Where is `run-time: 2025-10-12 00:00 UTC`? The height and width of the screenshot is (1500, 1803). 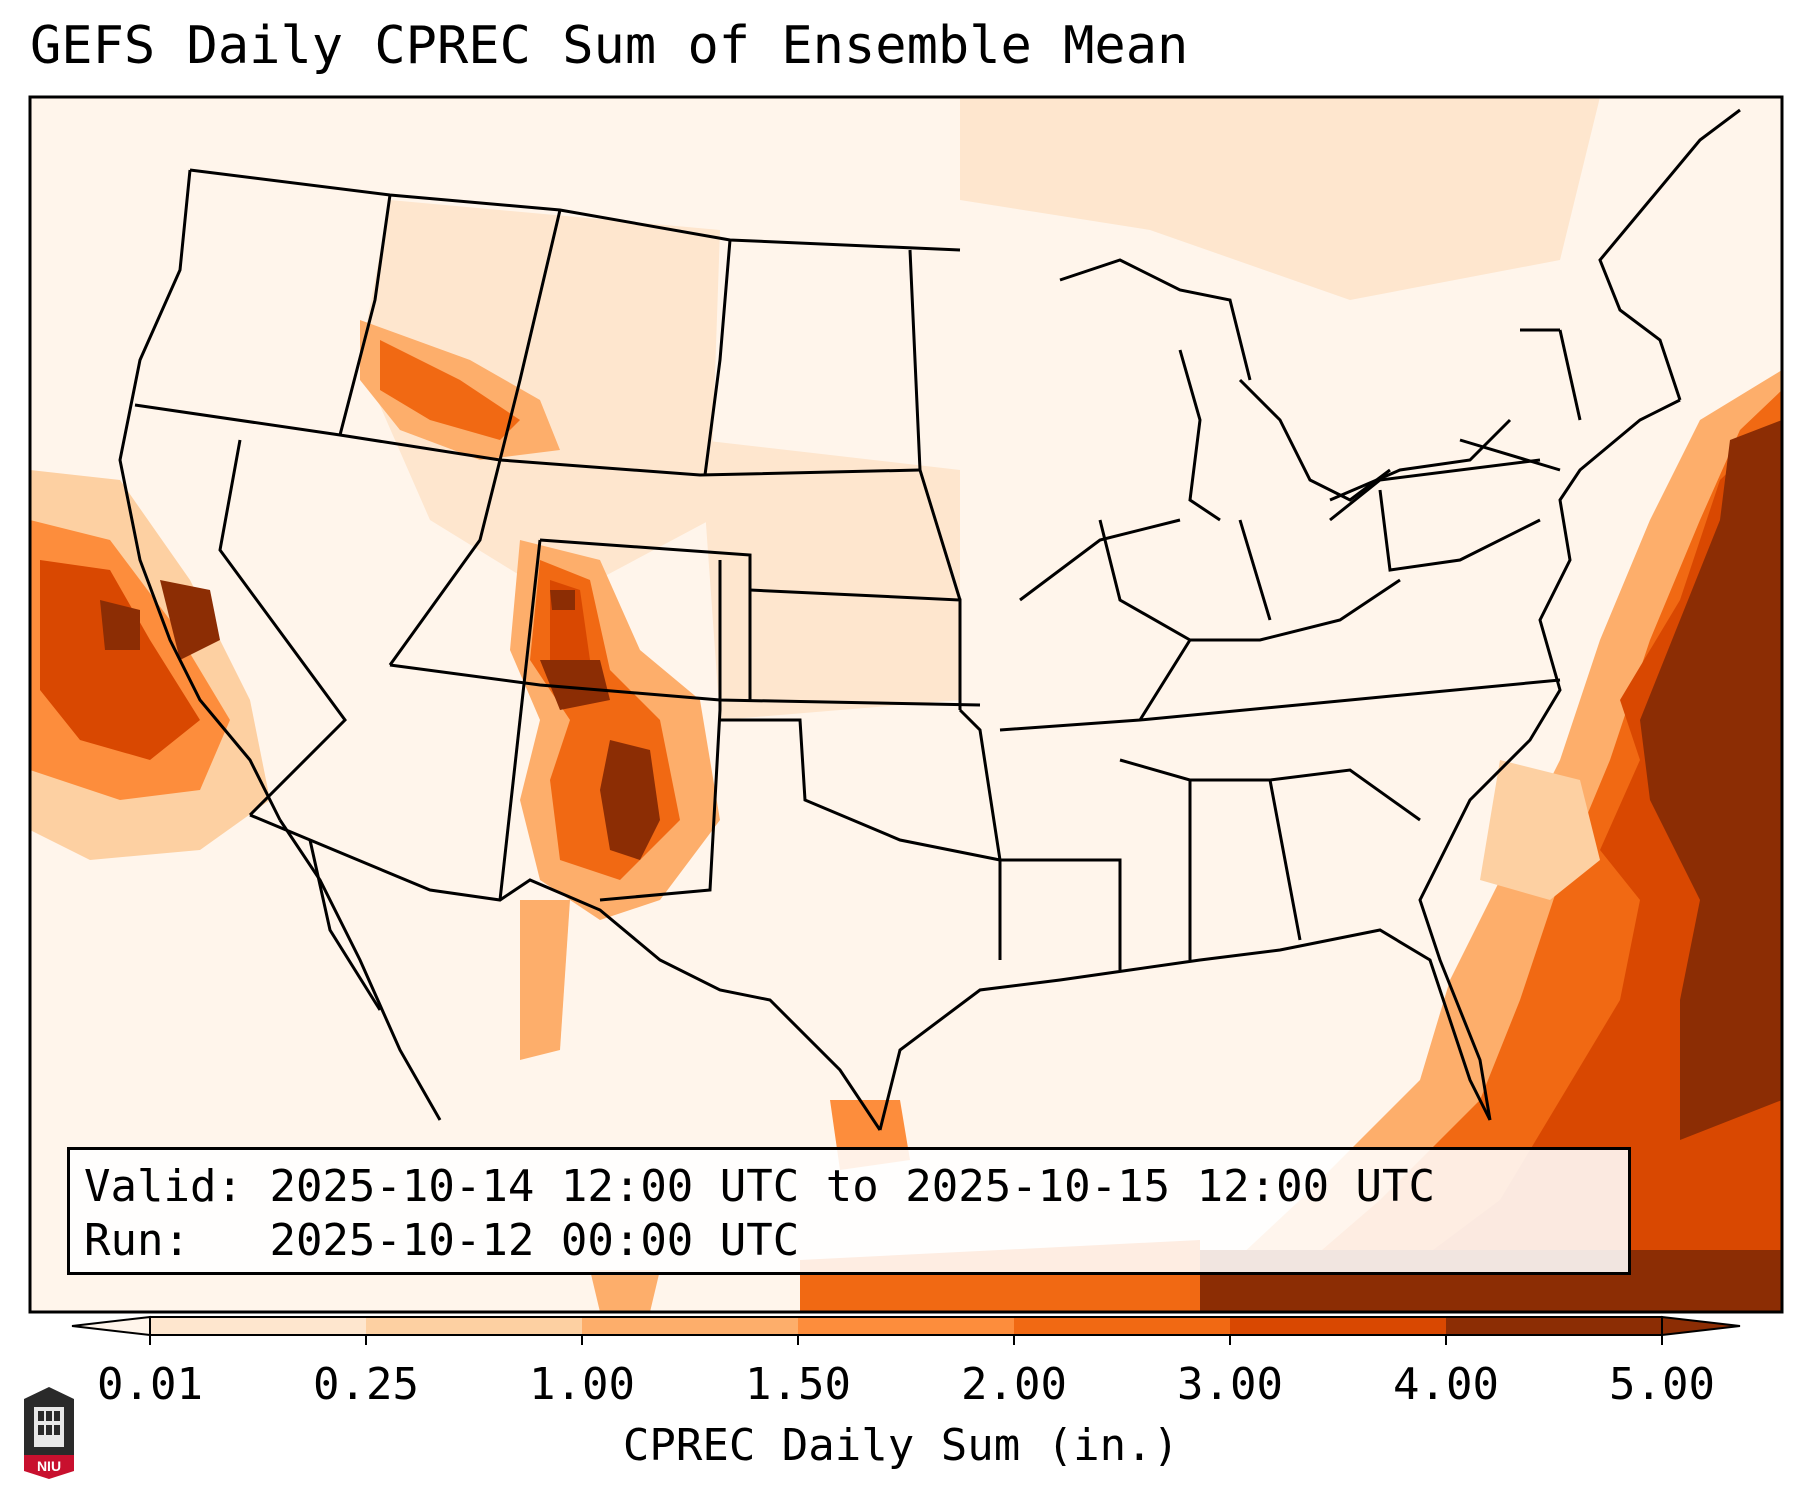 run-time: 2025-10-12 00:00 UTC is located at coordinates (534, 1240).